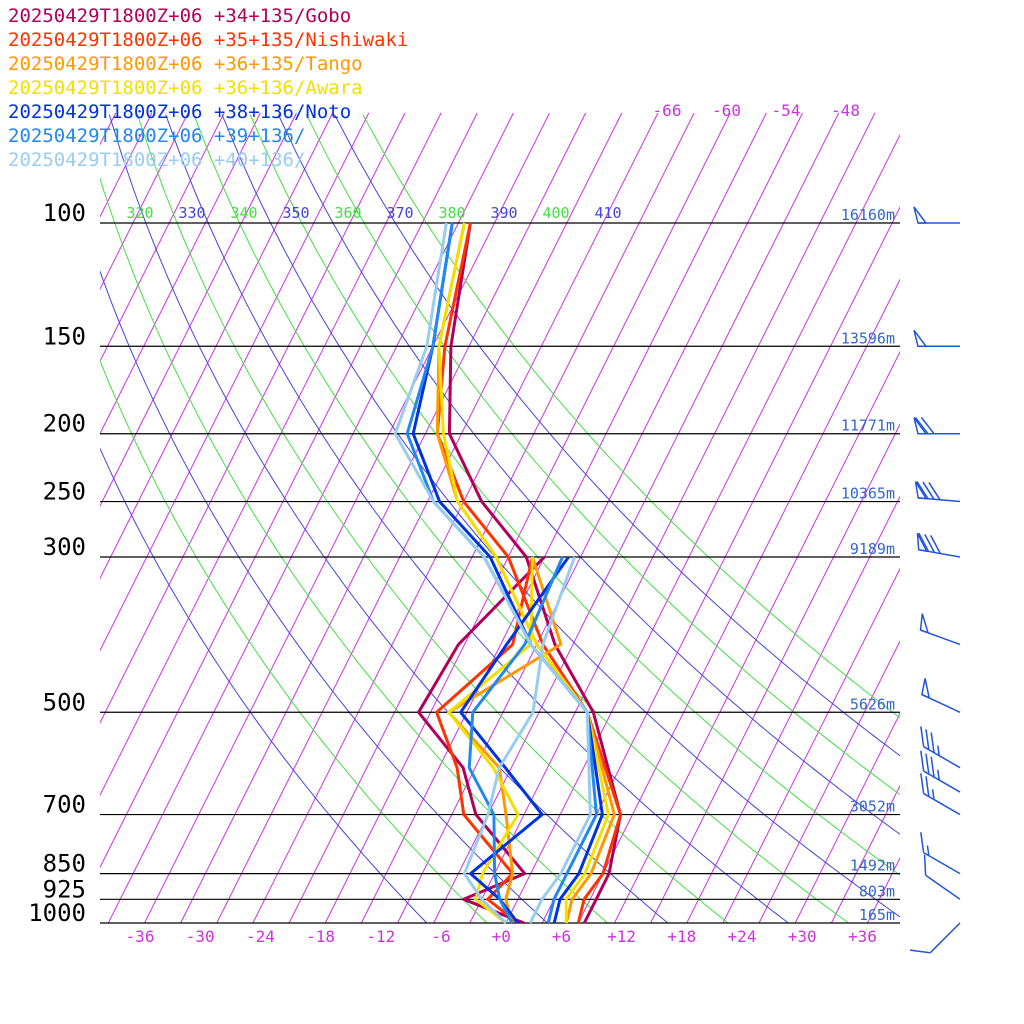 The width and height of the screenshot is (1024, 1024). What do you see at coordinates (868, 215) in the screenshot?
I see `height-label: 16160m` at bounding box center [868, 215].